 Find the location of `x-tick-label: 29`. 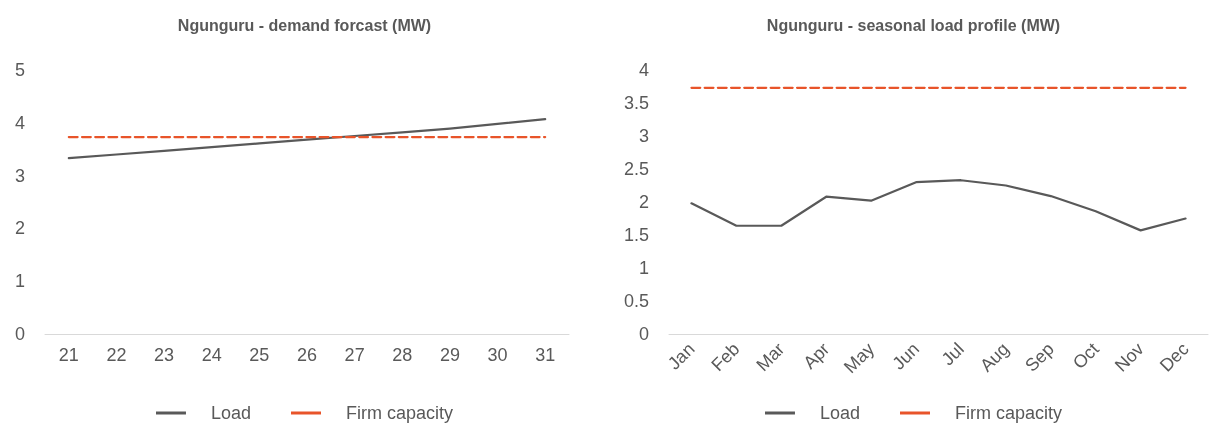

x-tick-label: 29 is located at coordinates (449, 355).